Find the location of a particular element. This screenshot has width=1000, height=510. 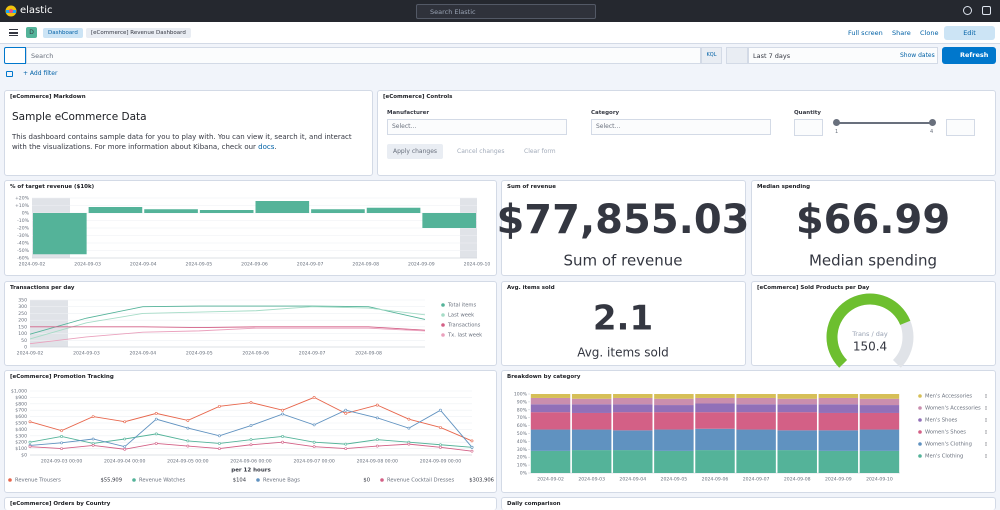

panel-title: Transactions per day is located at coordinates (42, 288).